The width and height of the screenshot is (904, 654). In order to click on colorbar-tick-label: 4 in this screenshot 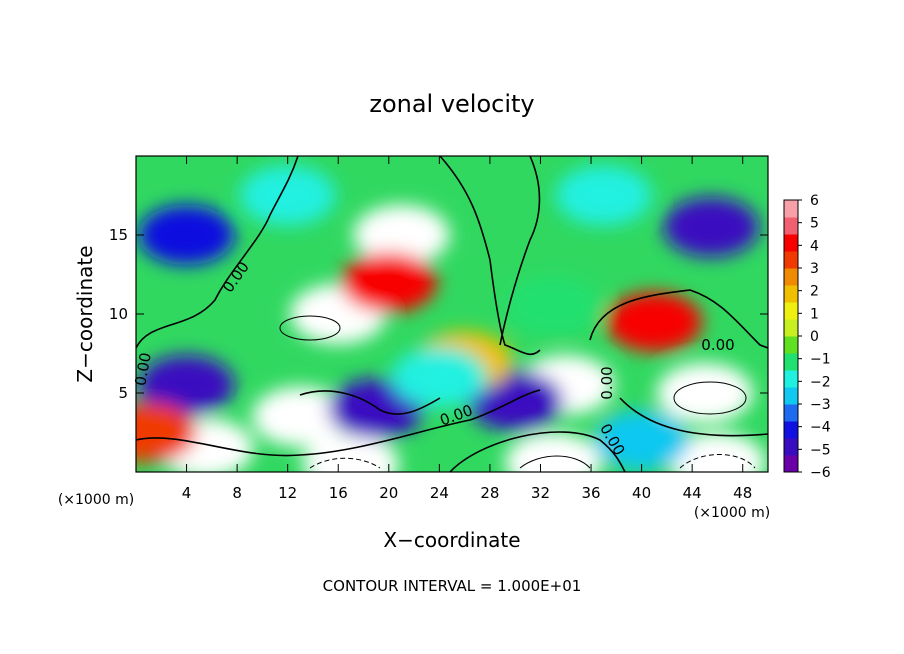, I will do `click(814, 246)`.